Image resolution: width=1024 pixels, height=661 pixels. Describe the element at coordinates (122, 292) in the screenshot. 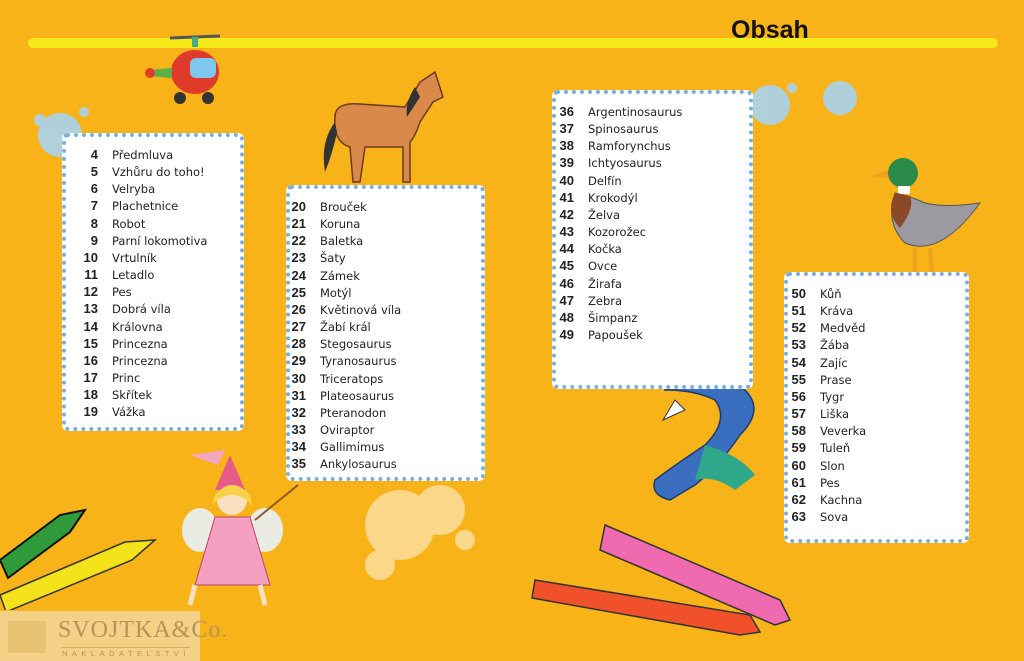

I see `entry-title: Pes` at that location.